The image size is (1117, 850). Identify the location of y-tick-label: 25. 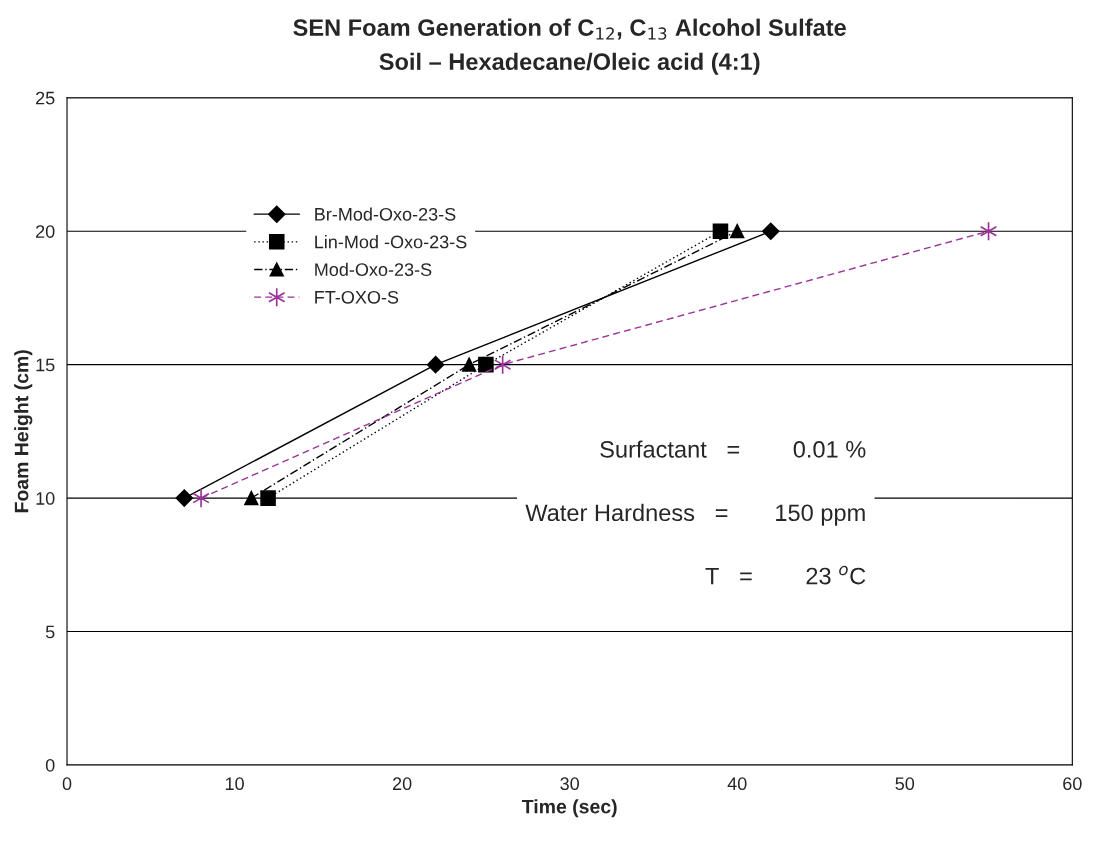
(45, 98).